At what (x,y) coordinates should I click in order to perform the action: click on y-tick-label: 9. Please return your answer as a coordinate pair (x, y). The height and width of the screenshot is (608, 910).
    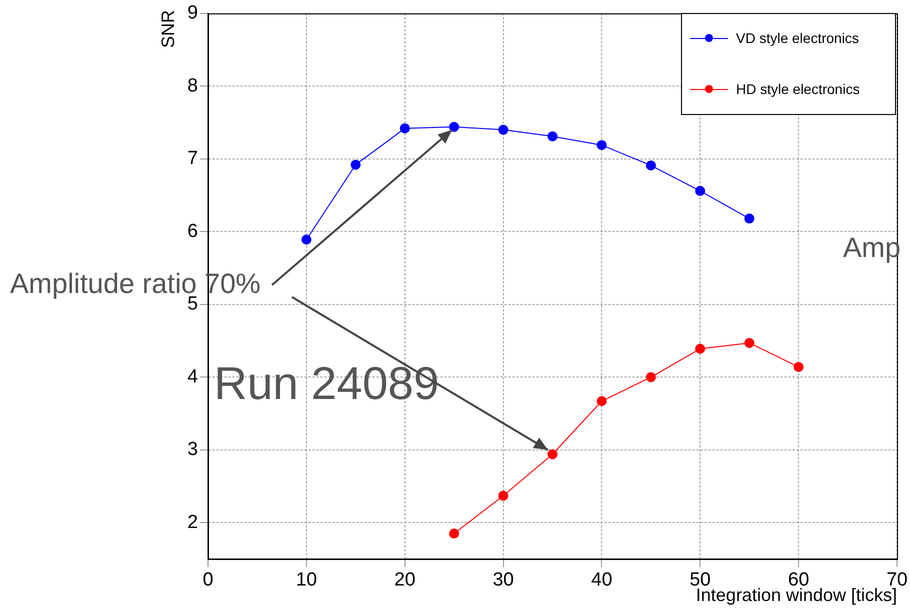
    Looking at the image, I should click on (192, 13).